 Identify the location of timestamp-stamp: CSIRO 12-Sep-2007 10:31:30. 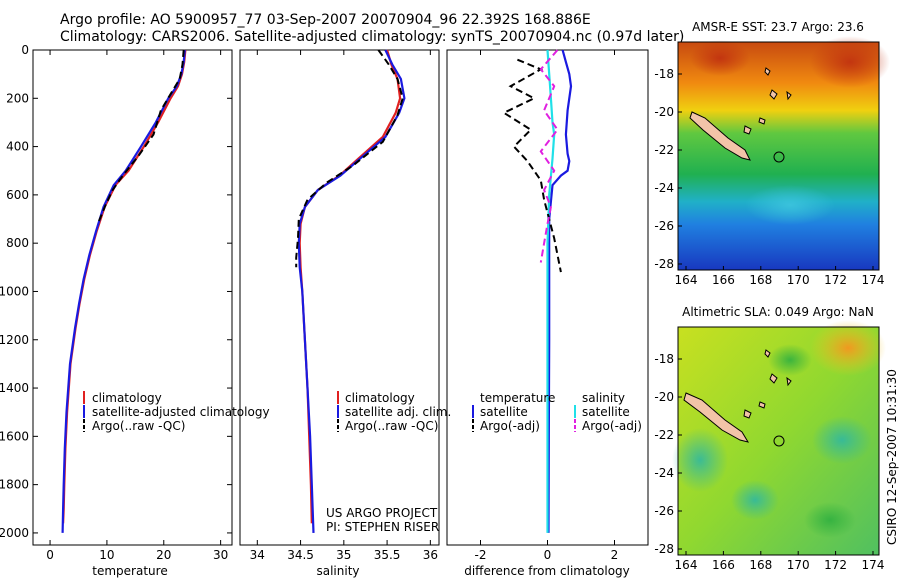
(892, 457).